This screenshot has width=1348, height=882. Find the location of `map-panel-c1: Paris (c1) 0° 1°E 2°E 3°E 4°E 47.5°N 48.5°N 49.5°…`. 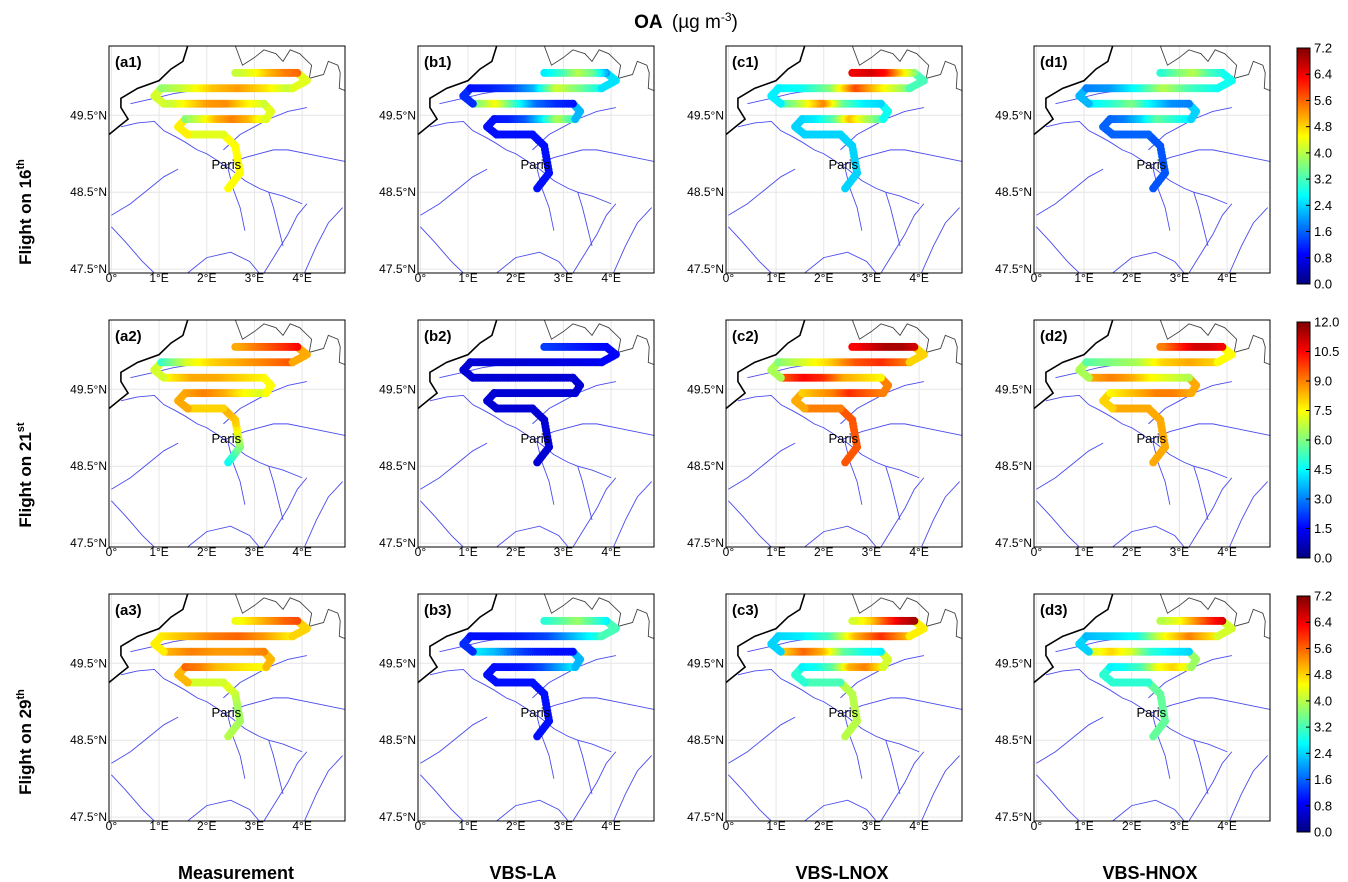

map-panel-c1: Paris (c1) 0° 1°E 2°E 3°E 4°E 47.5°N 48.5°N 49.5°… is located at coordinates (825, 165).